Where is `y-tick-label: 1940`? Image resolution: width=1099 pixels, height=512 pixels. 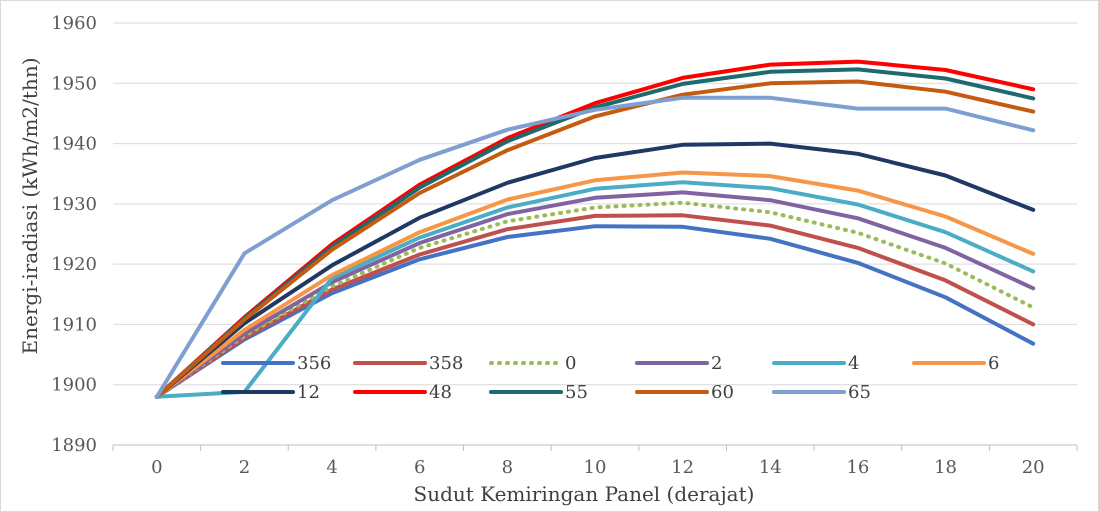 y-tick-label: 1940 is located at coordinates (74, 144).